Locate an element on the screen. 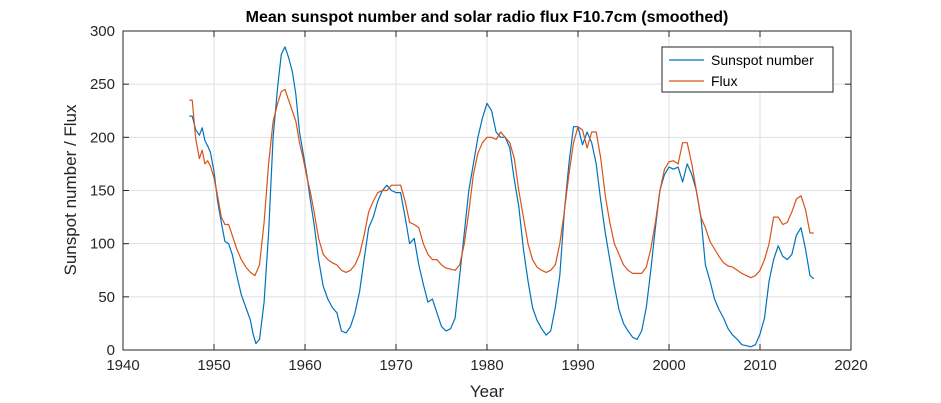  y-tick-label: 0 is located at coordinates (111, 350).